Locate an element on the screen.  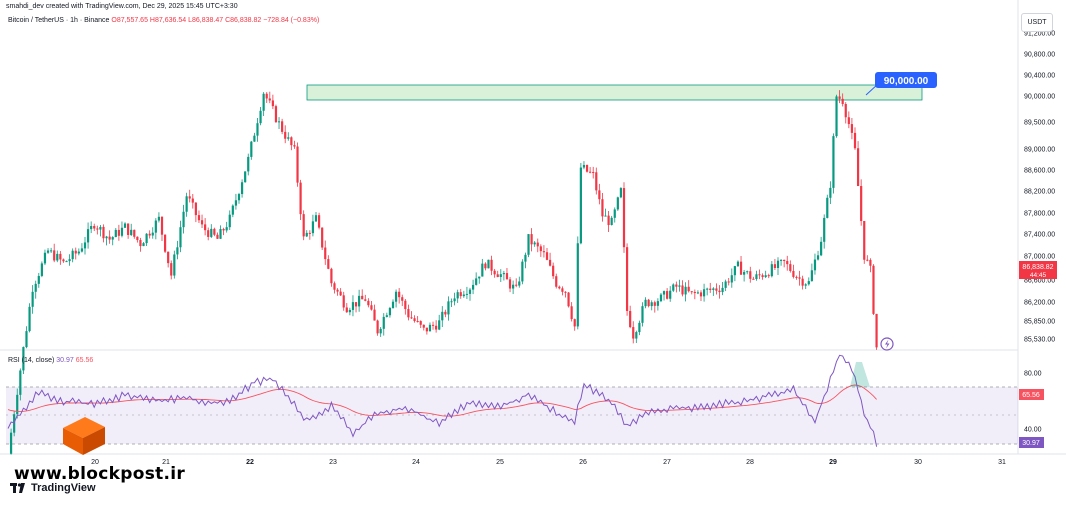
rsi-overbought-fill is located at coordinates (860, 374).